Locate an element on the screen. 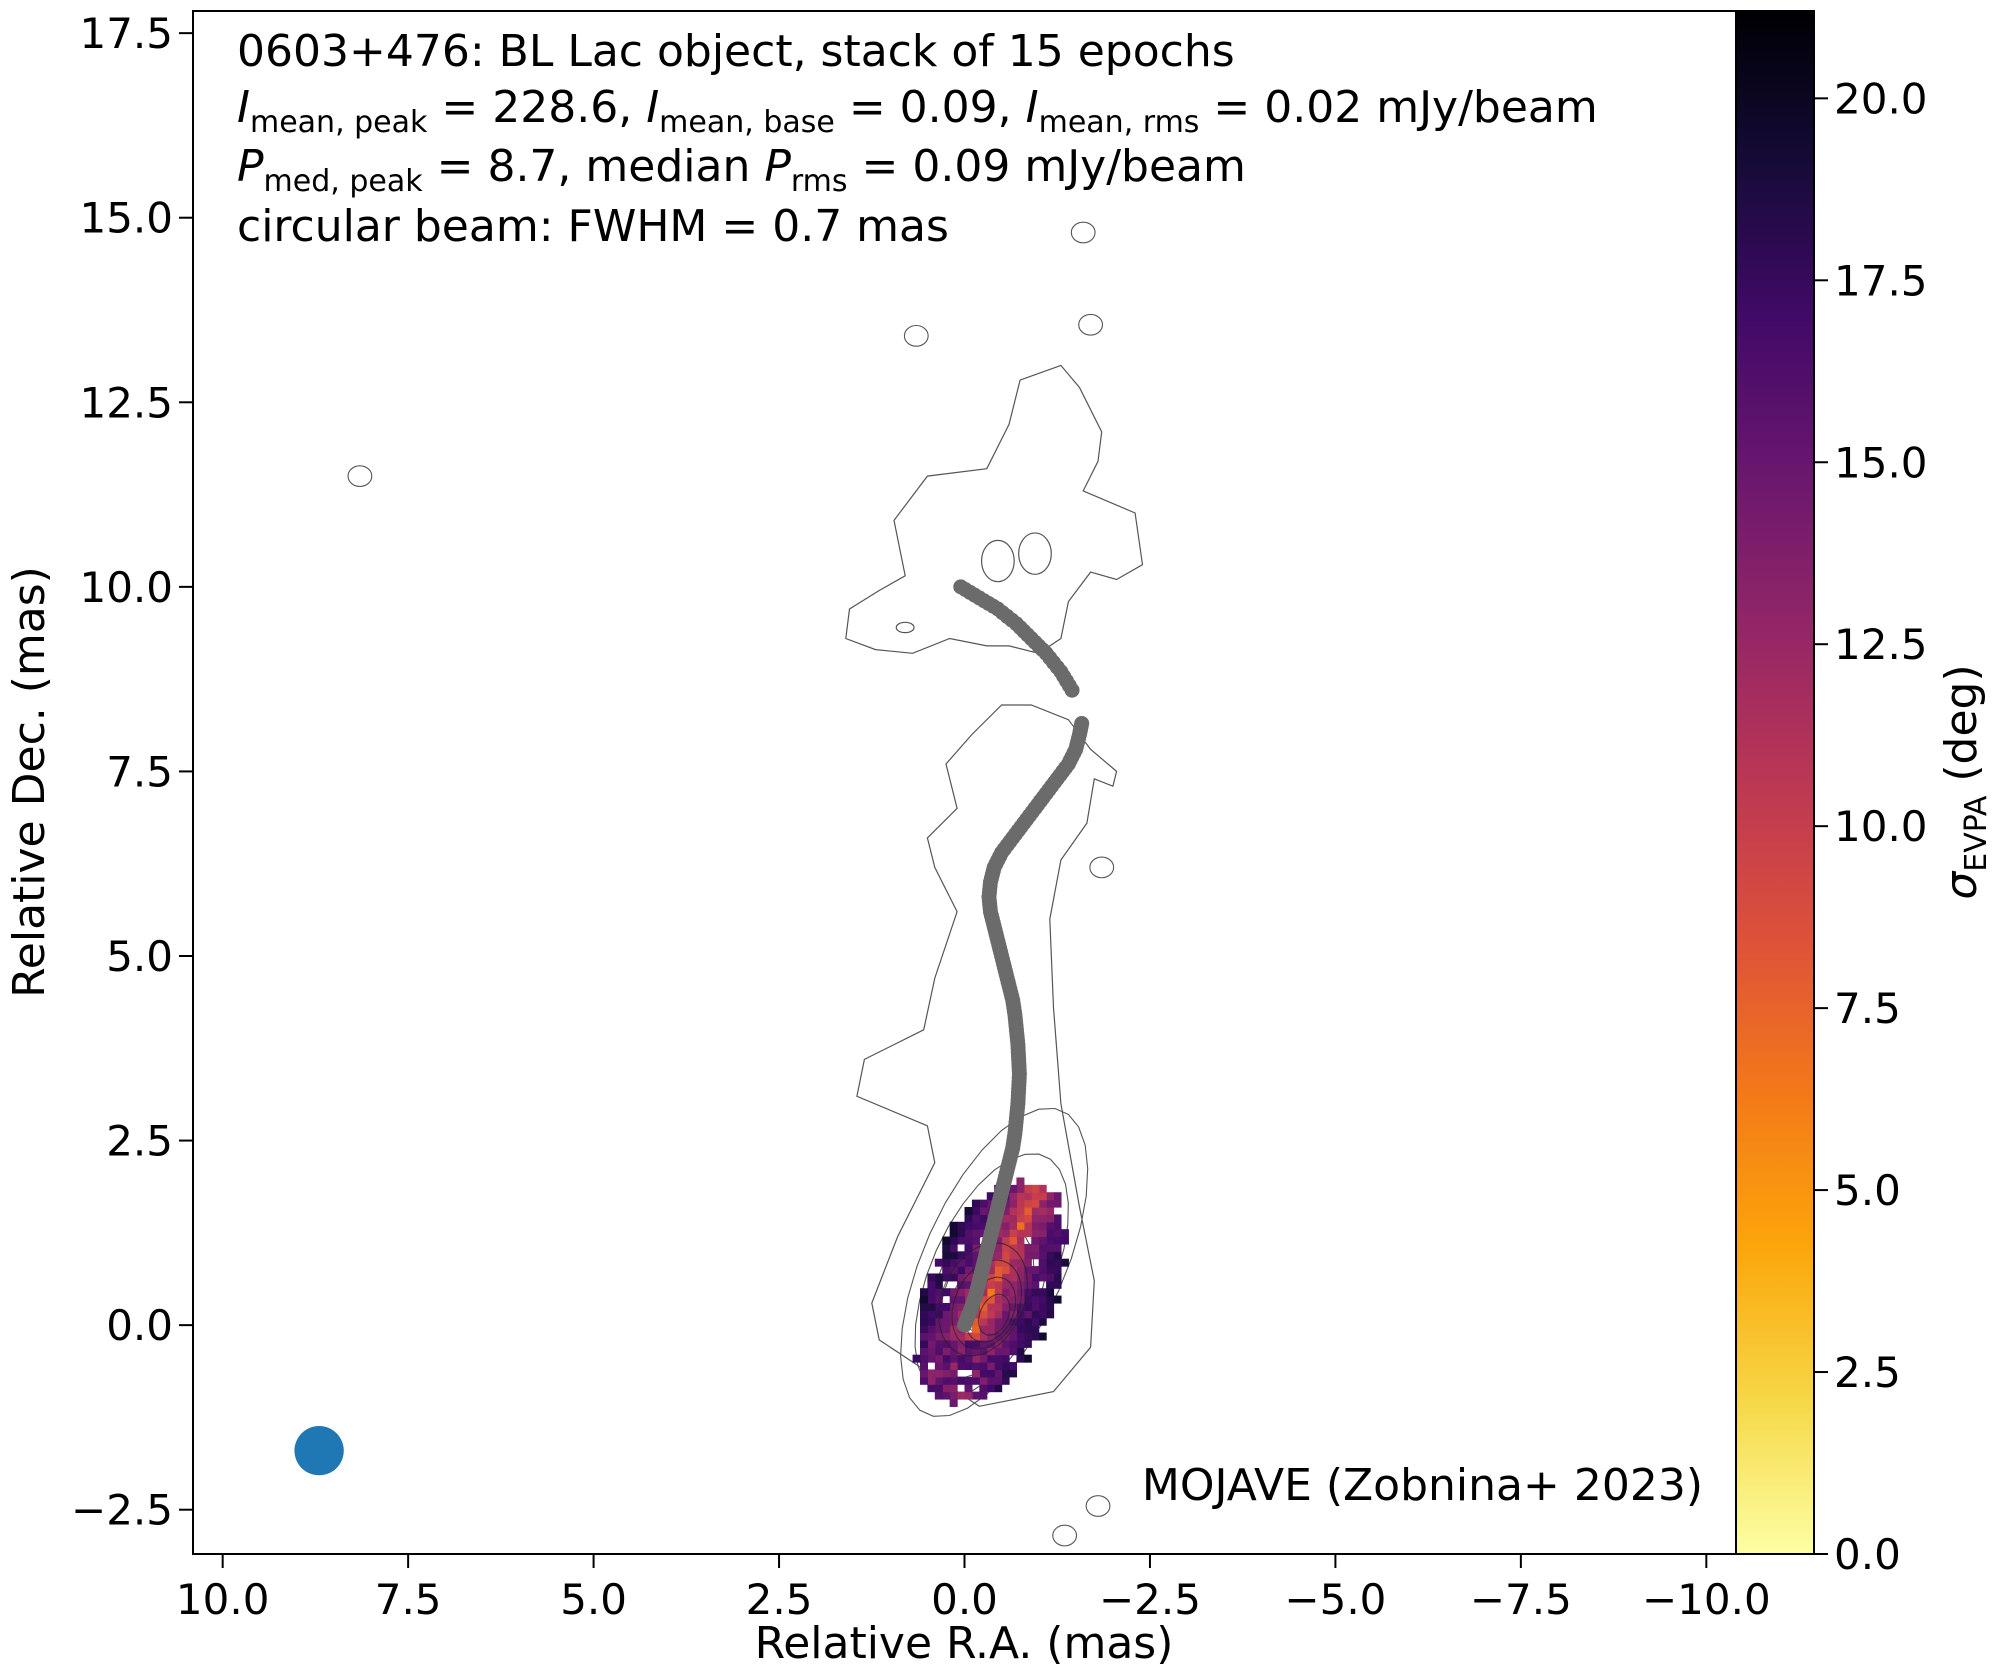  x-tick-label: −7.5 is located at coordinates (1521, 1599).